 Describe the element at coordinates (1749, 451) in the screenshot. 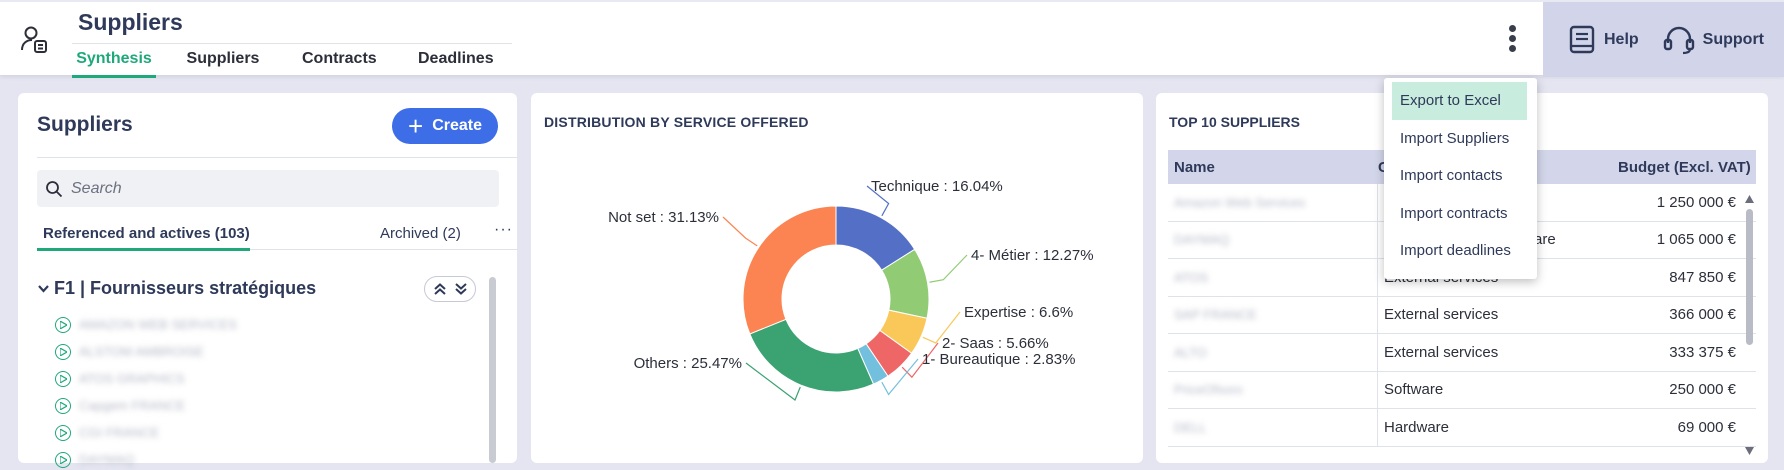

I see `scroll-down-icon` at that location.